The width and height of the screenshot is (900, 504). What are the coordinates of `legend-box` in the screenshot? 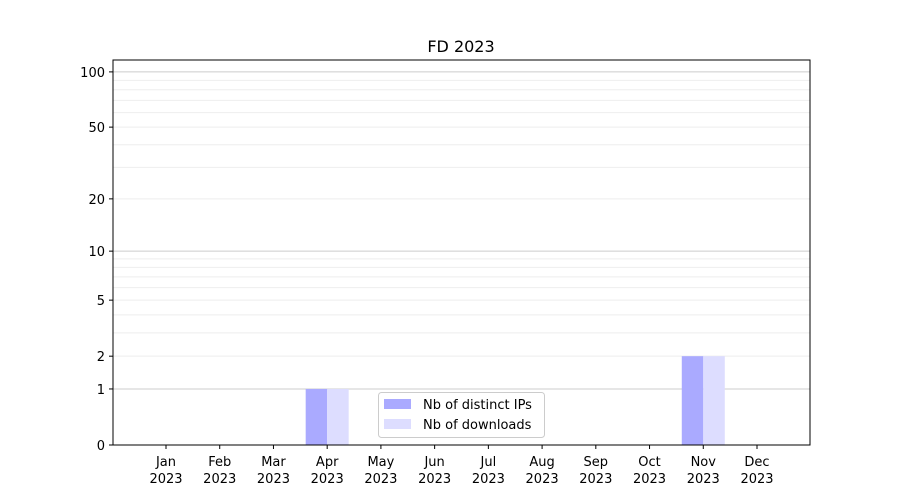 It's located at (461, 415).